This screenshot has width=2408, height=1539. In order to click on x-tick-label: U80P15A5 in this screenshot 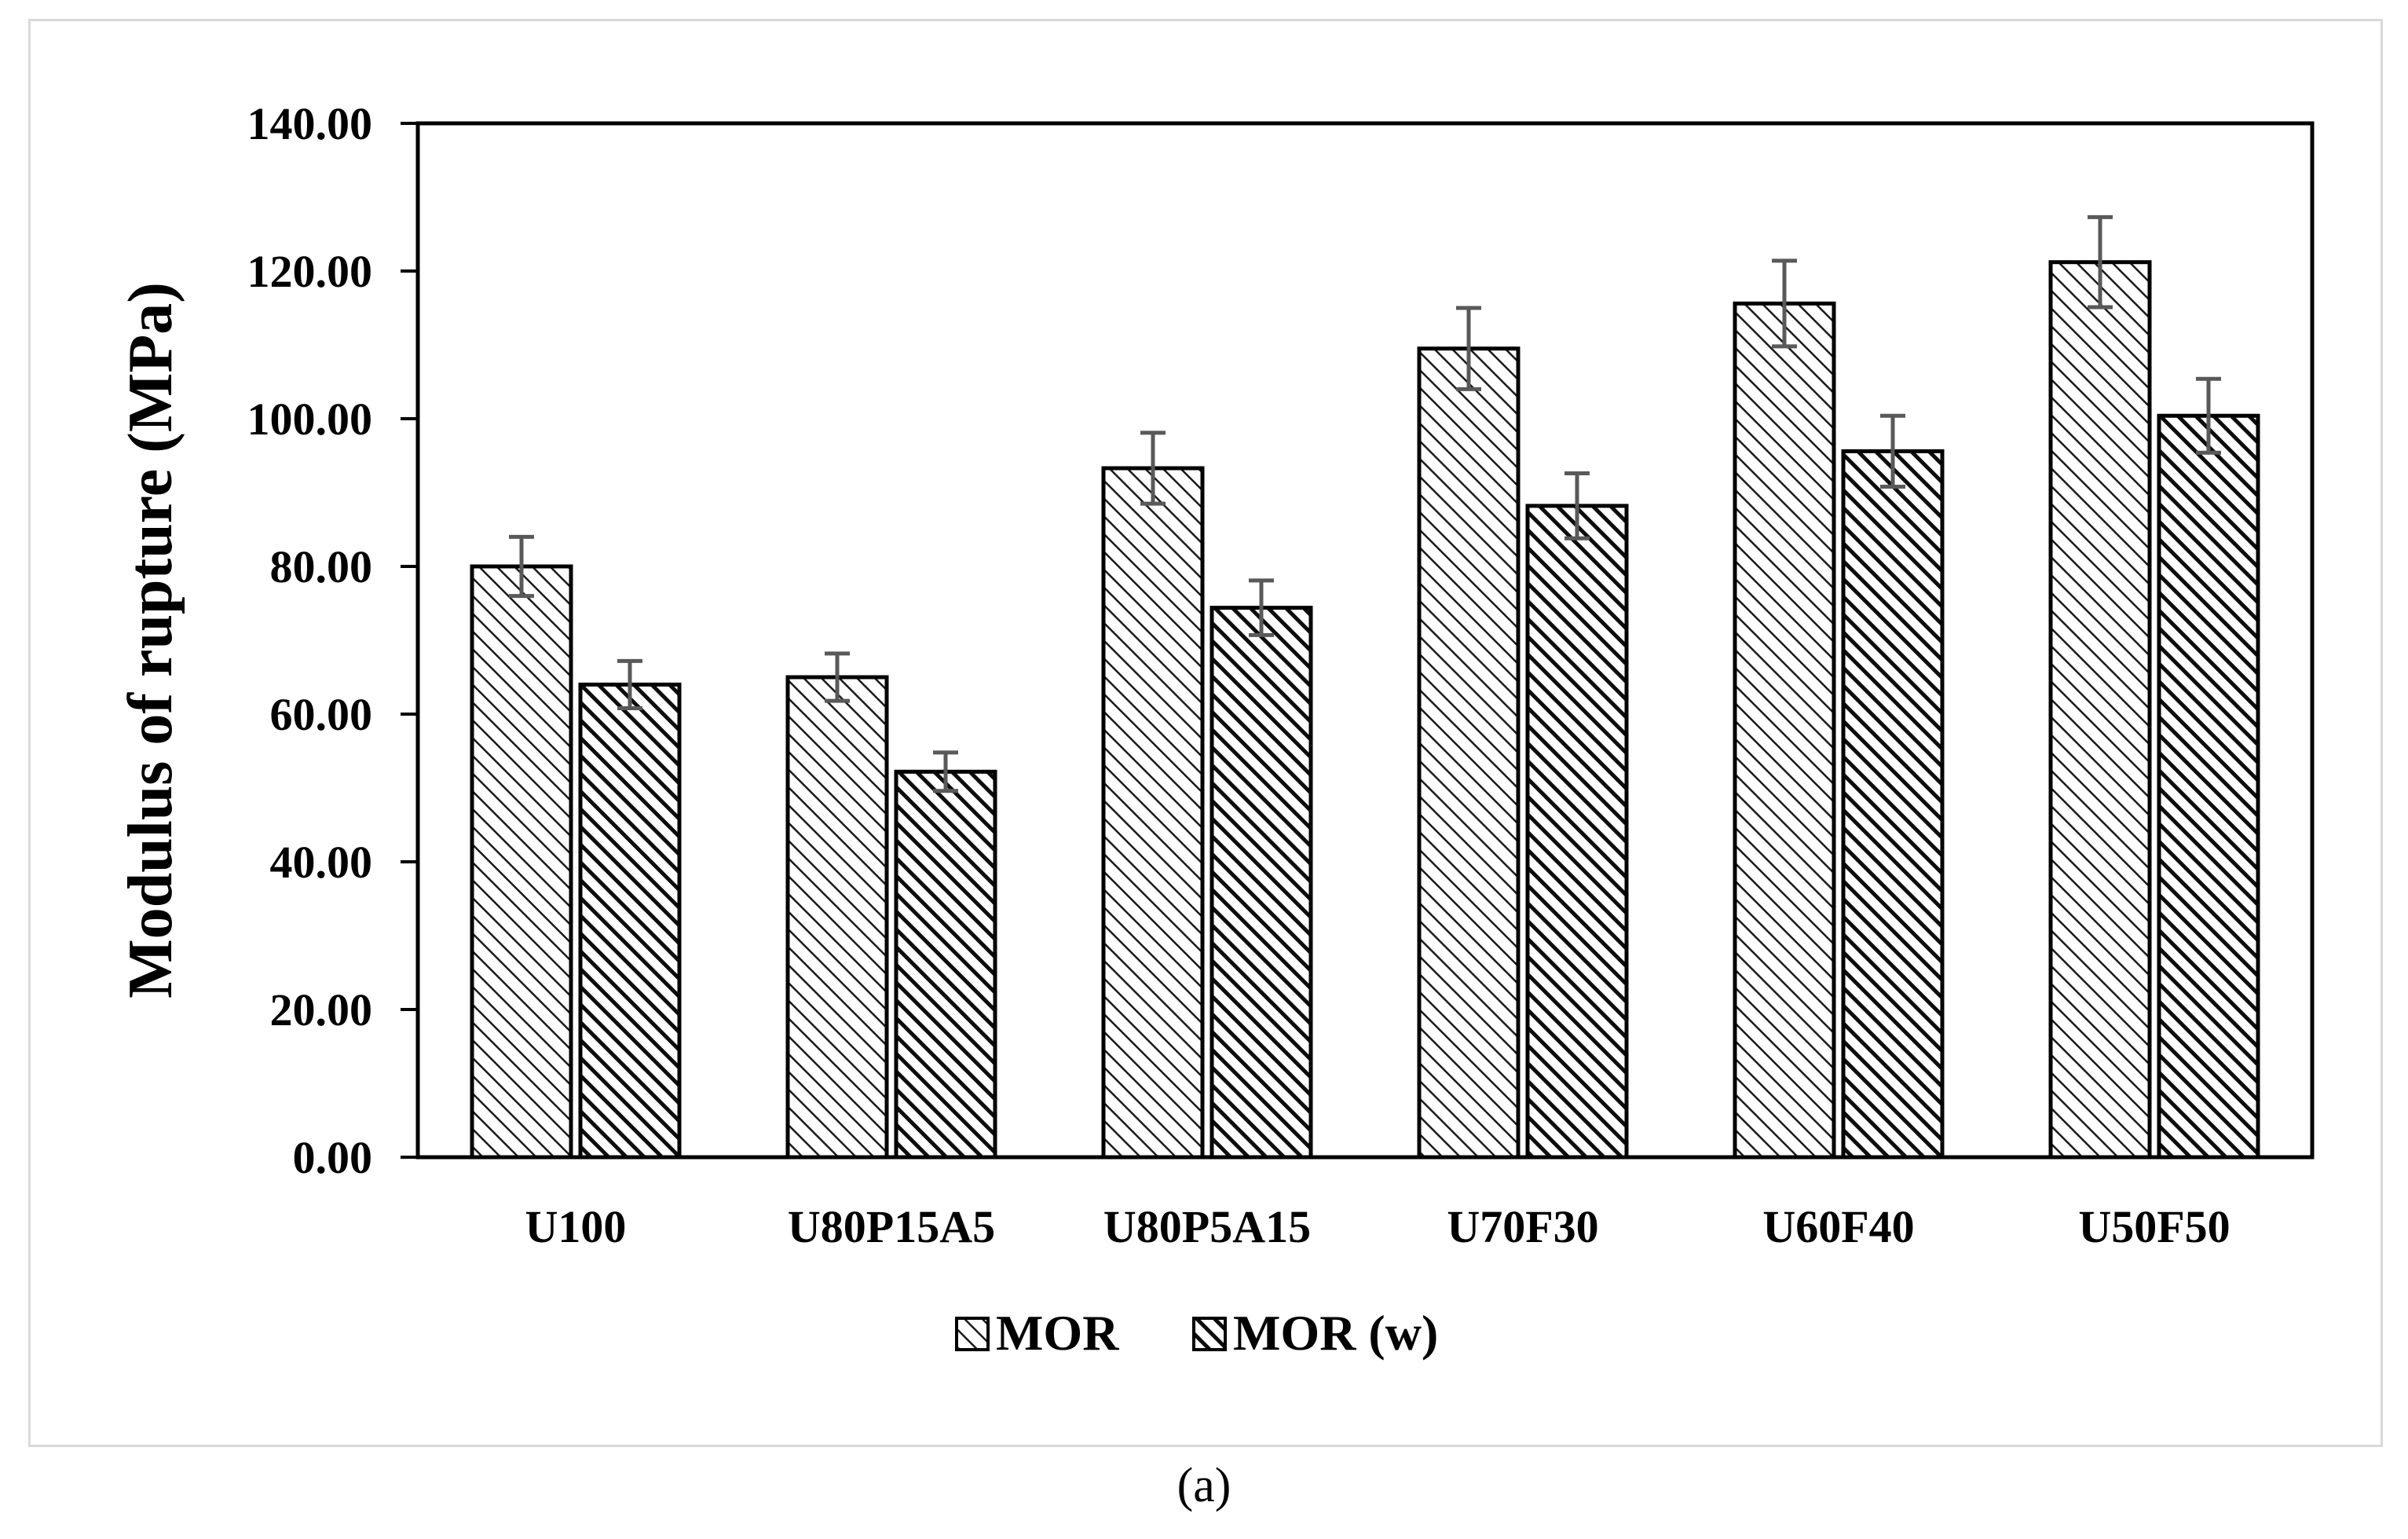, I will do `click(891, 1226)`.